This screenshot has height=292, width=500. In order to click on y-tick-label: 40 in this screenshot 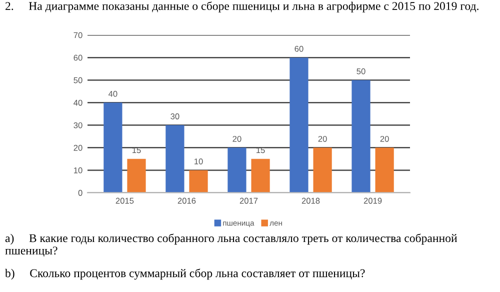, I will do `click(78, 103)`.